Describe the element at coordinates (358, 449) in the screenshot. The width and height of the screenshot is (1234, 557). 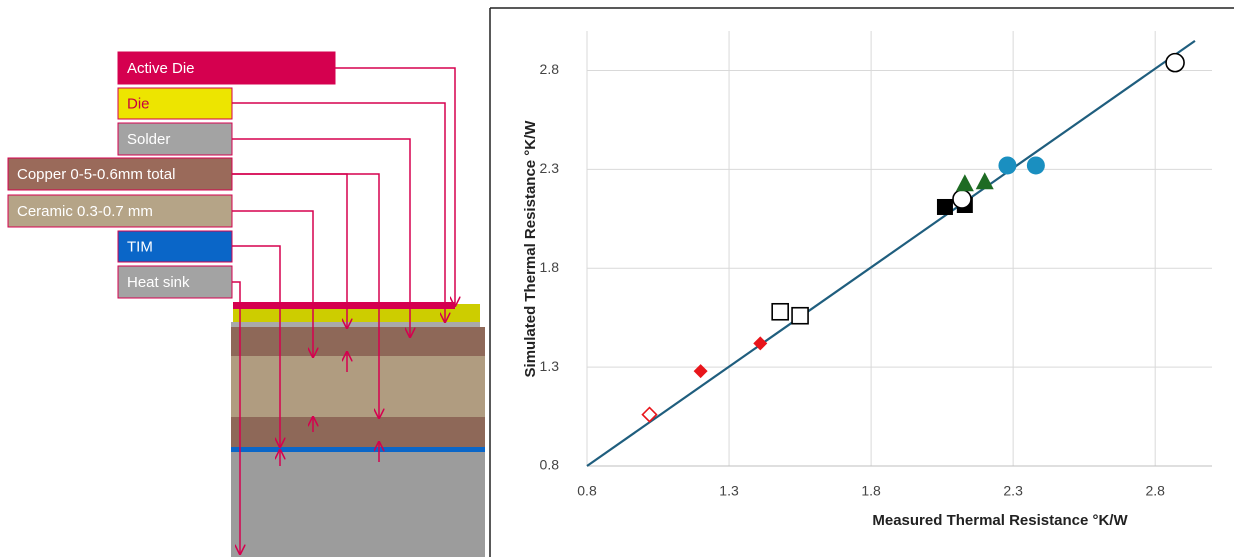
I see `tim-layer` at that location.